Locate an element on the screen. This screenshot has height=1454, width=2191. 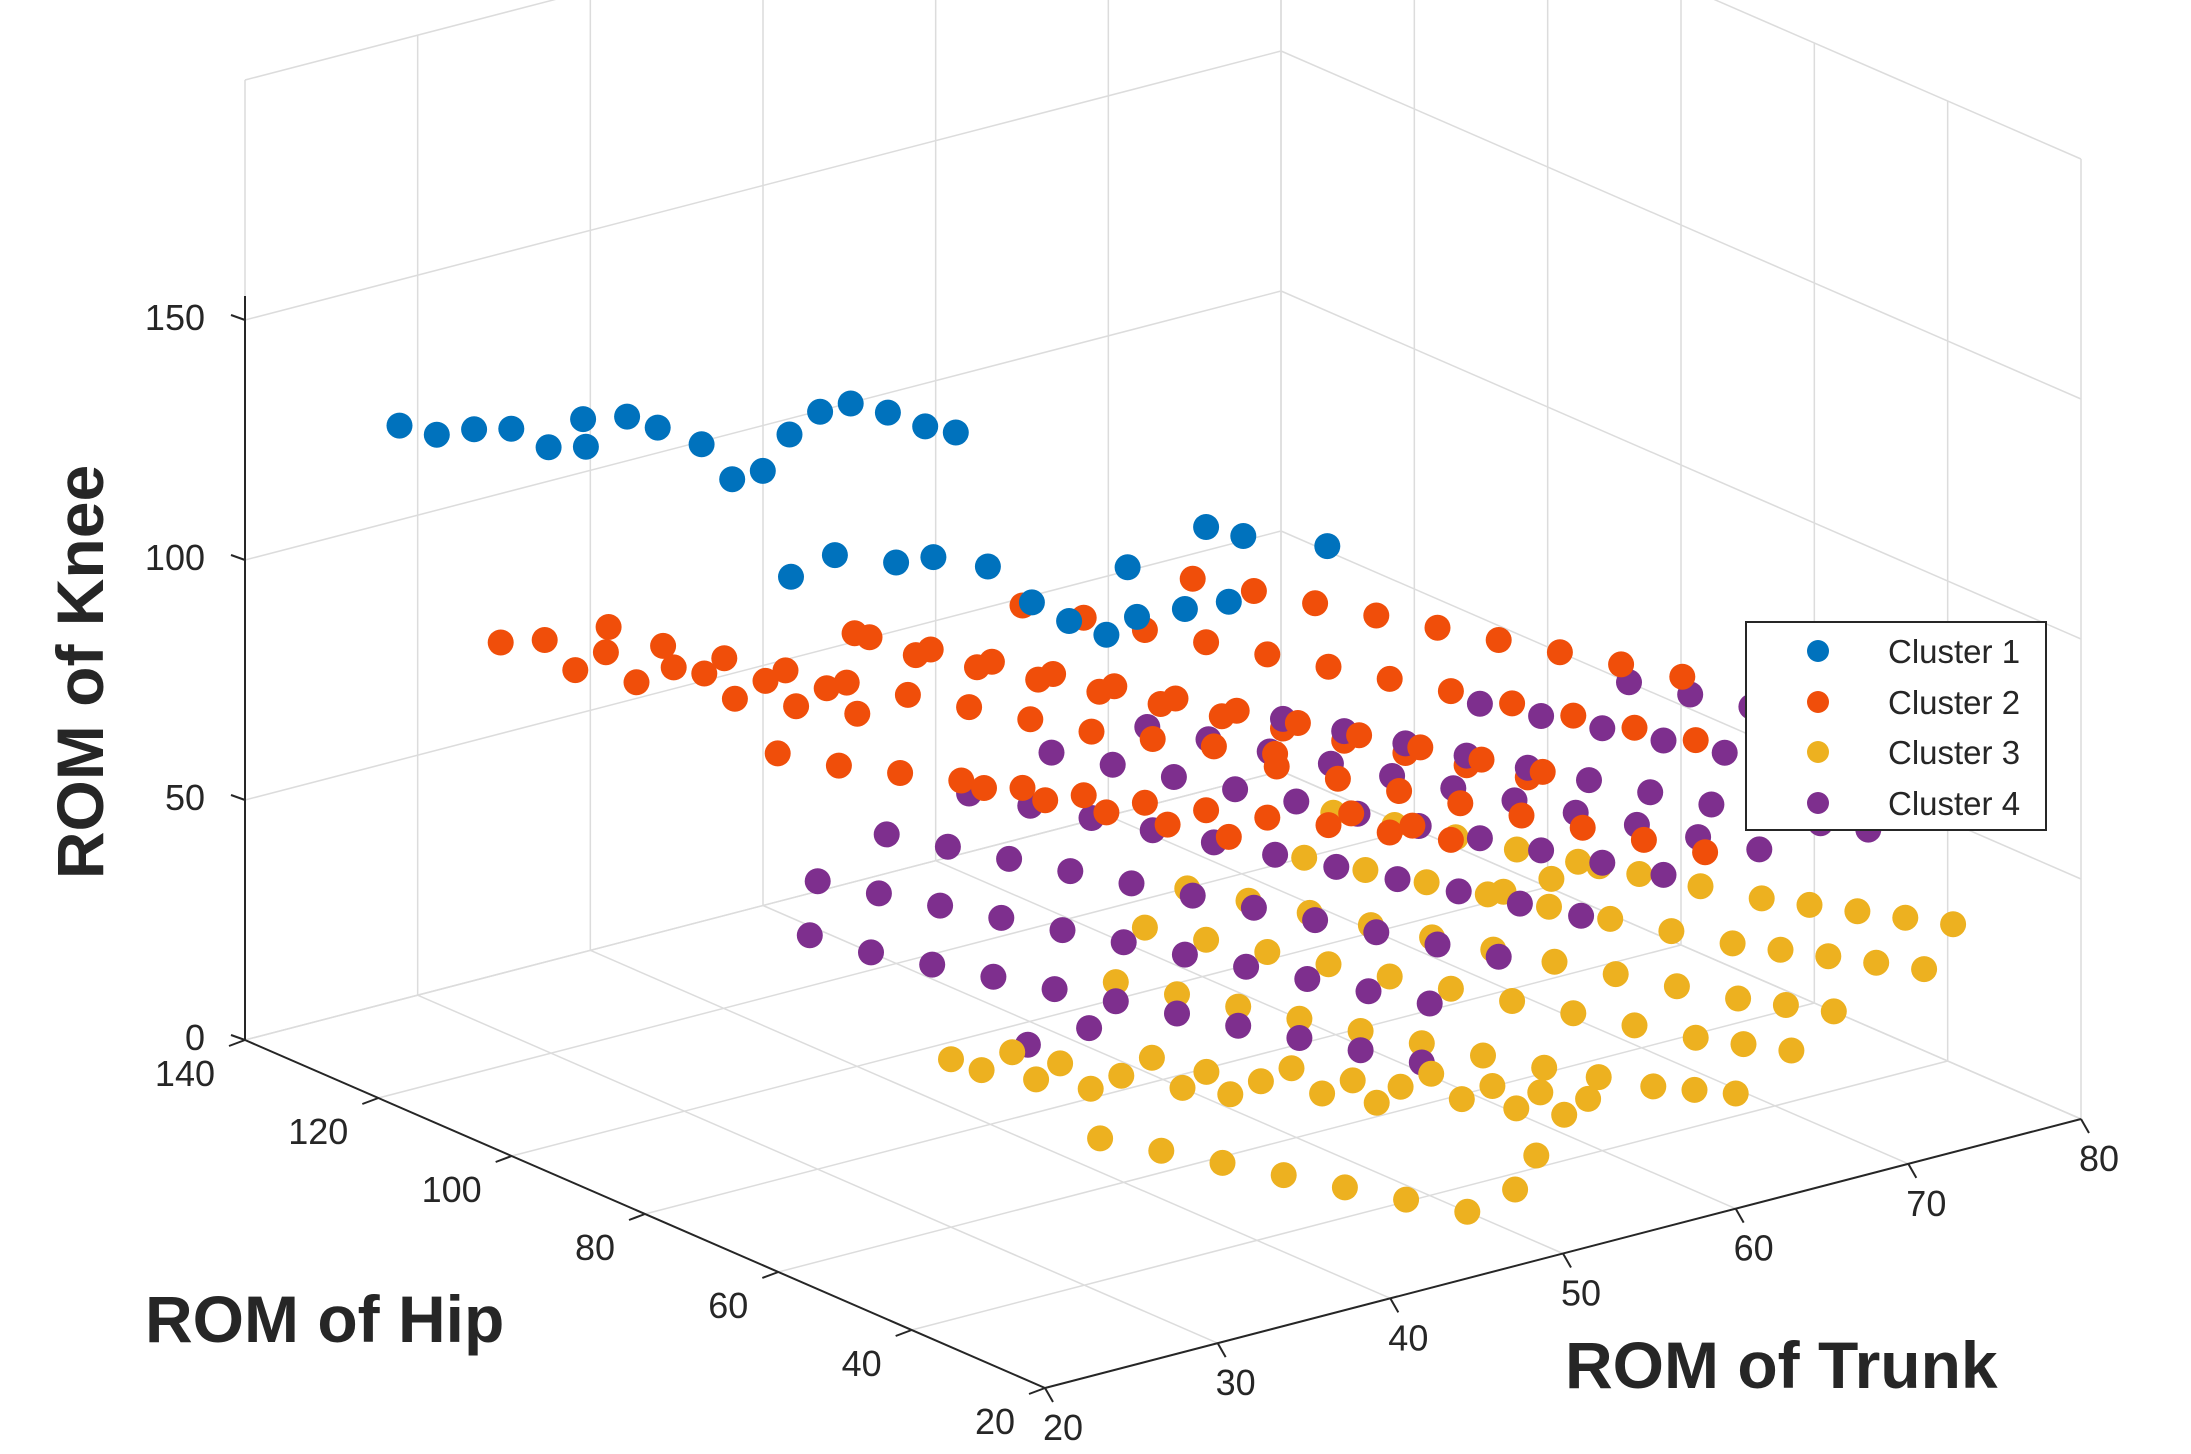
legend-label-cluster-4: Cluster 4 is located at coordinates (1954, 803).